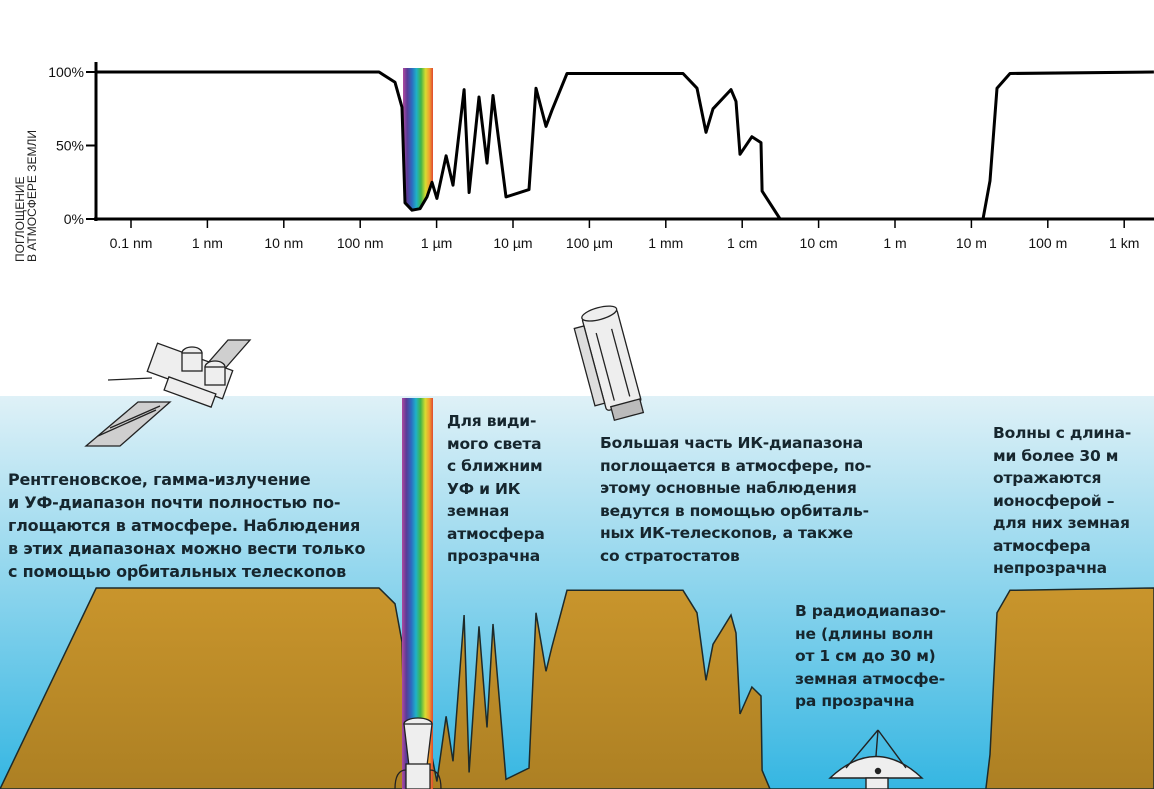  I want to click on y-tick-label: 100%, so click(66, 72).